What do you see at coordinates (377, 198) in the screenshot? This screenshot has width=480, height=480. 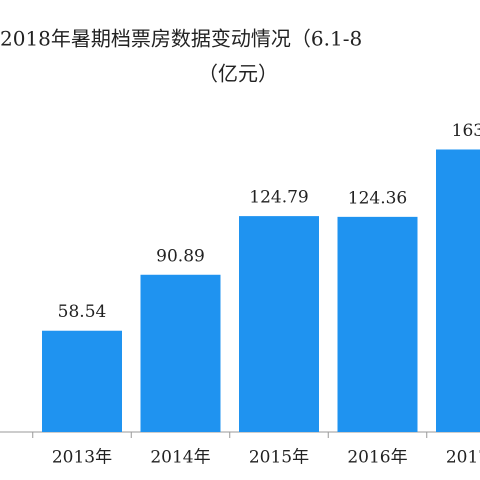 I see `value-label: 124.36` at bounding box center [377, 198].